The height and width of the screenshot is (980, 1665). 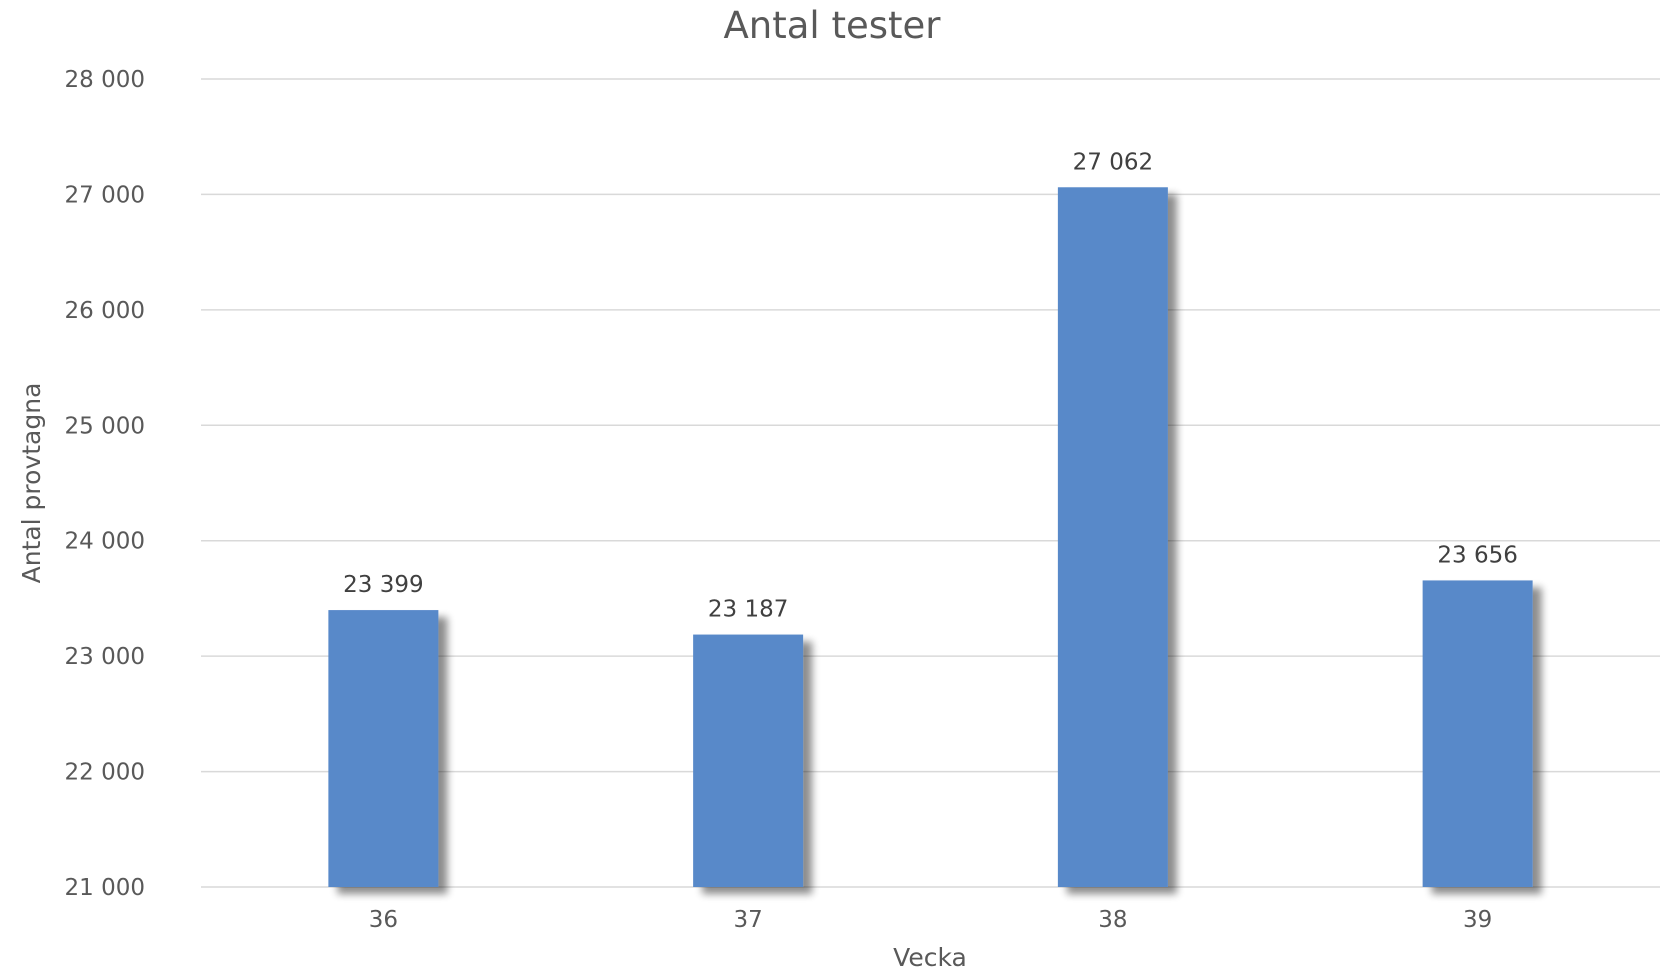 What do you see at coordinates (105, 311) in the screenshot?
I see `y-tick-label: 26 000` at bounding box center [105, 311].